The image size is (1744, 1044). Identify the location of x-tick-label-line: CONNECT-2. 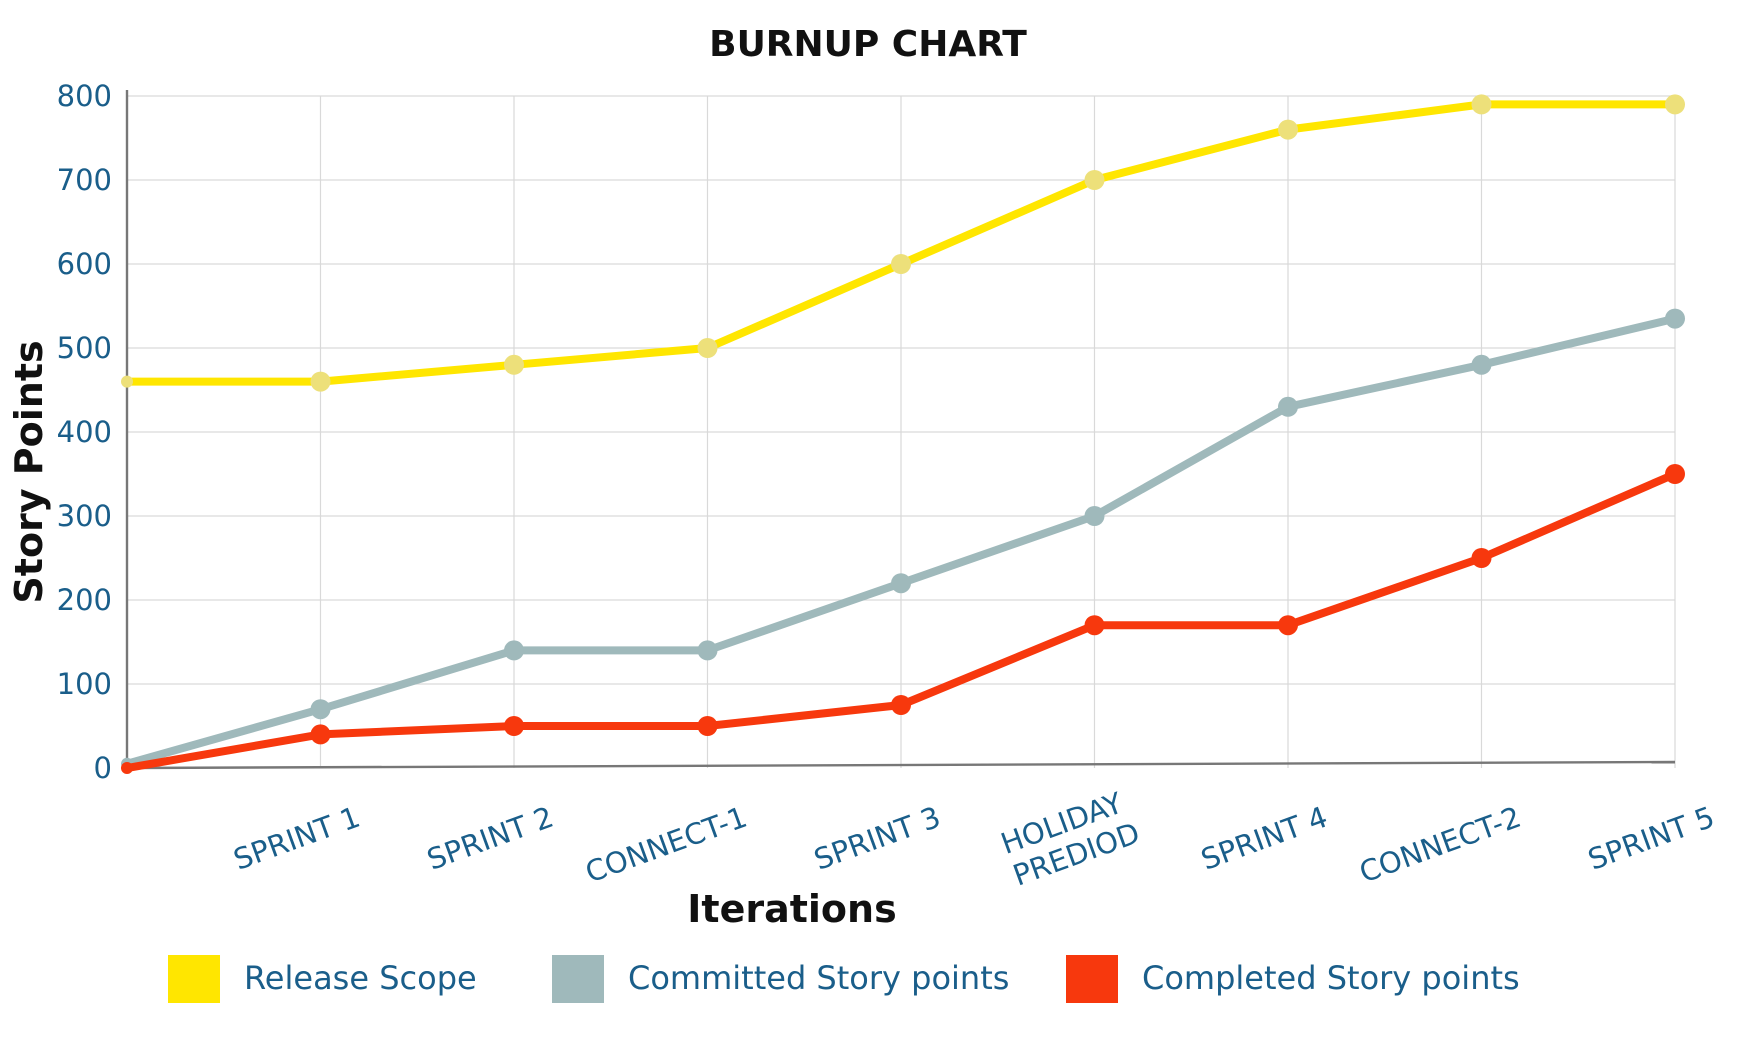
(1440, 845).